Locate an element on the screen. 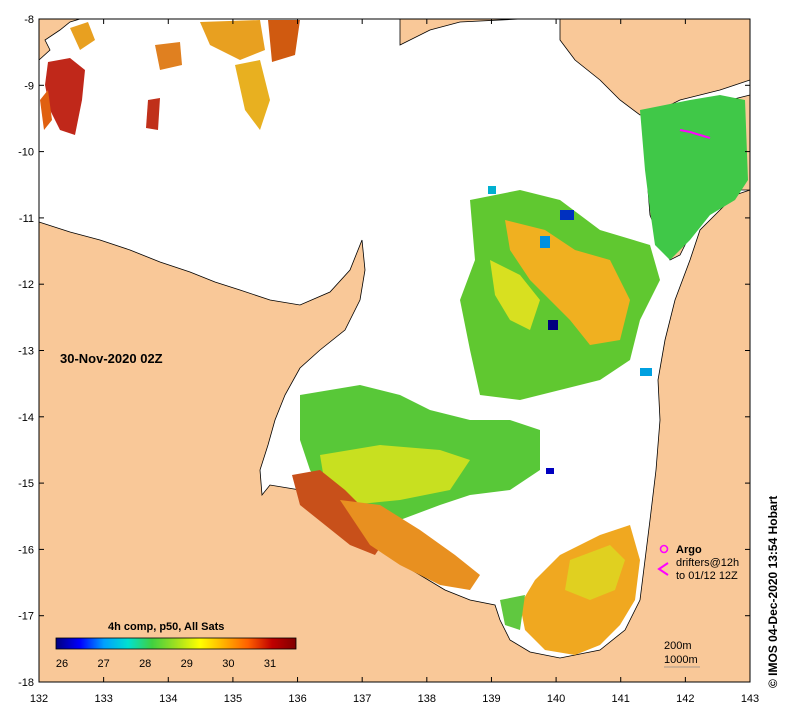 This screenshot has width=791, height=716. lat-tick-label: -15 is located at coordinates (26, 484).